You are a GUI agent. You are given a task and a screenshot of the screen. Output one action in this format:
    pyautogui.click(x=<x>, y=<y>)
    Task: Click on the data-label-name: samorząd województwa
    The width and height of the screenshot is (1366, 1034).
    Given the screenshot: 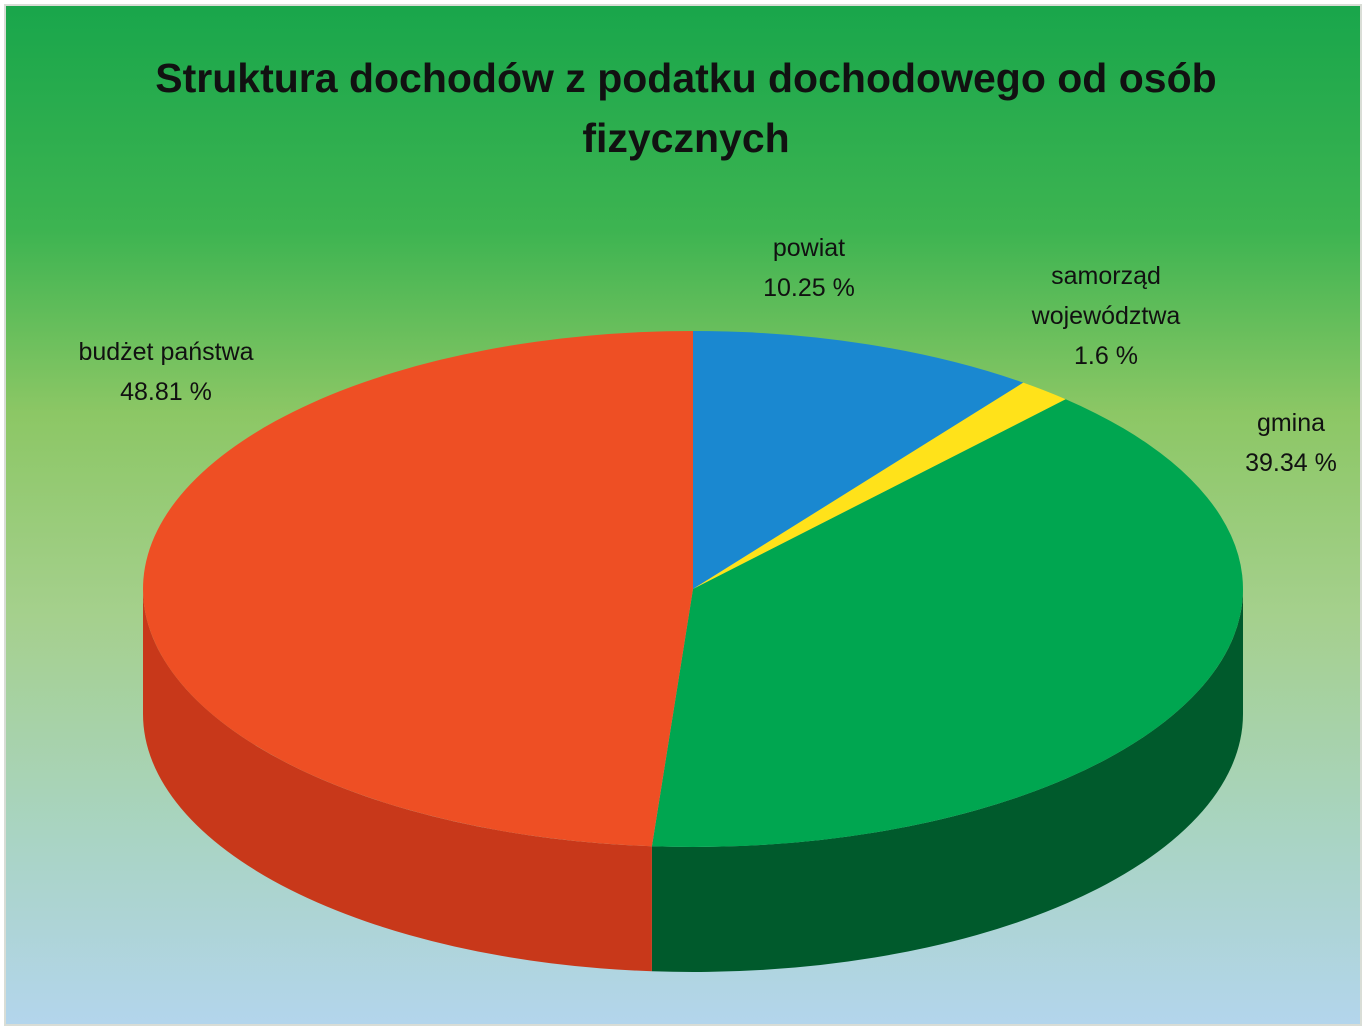 What is the action you would take?
    pyautogui.click(x=1106, y=296)
    